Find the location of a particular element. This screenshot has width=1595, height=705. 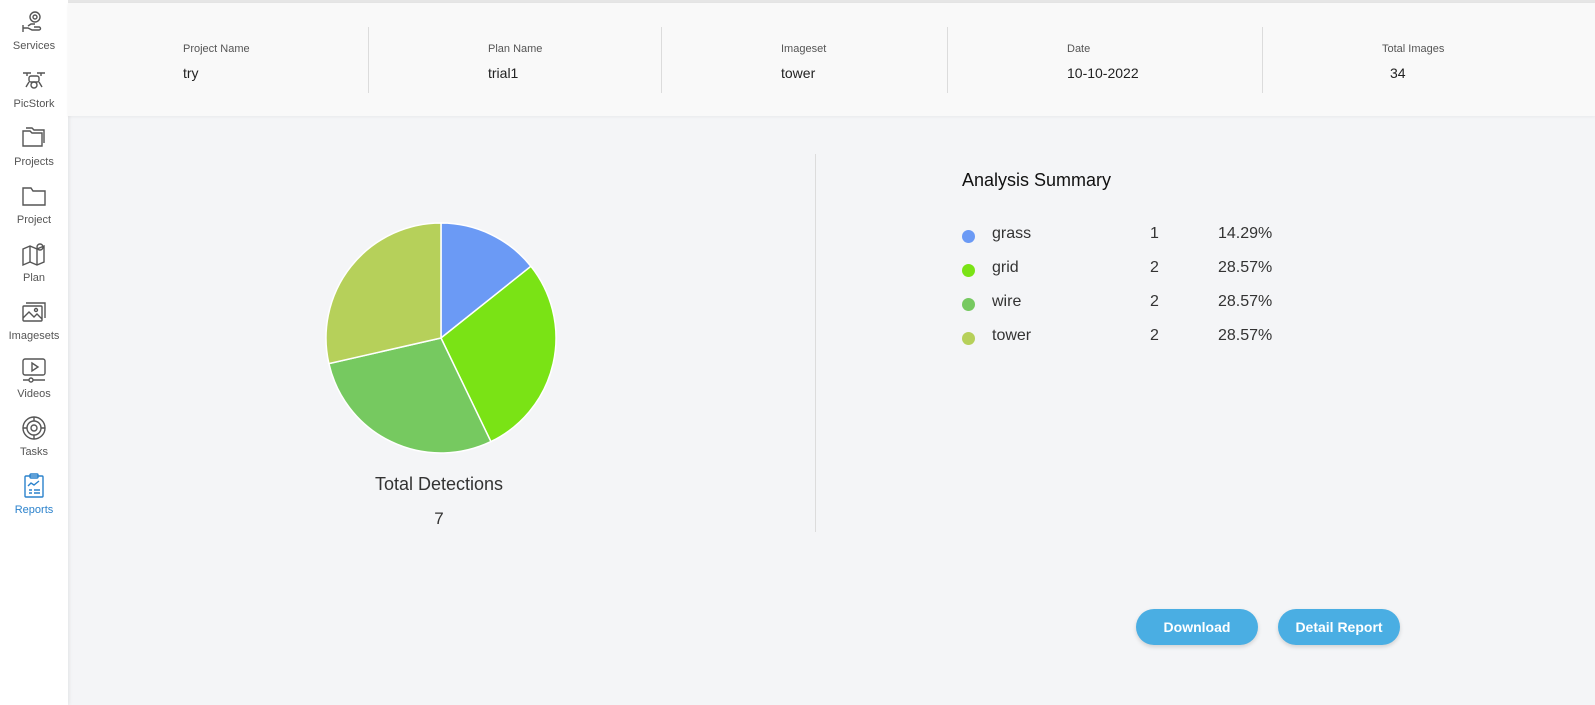

plan-name-value: trial1 is located at coordinates (503, 73).